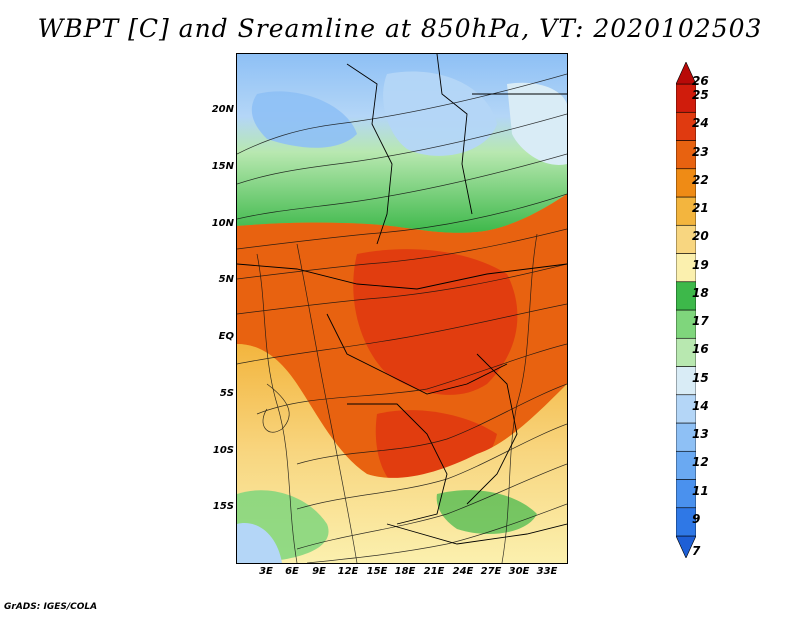 The width and height of the screenshot is (800, 618). Describe the element at coordinates (319, 571) in the screenshot. I see `lon-tick-label: 9E` at that location.